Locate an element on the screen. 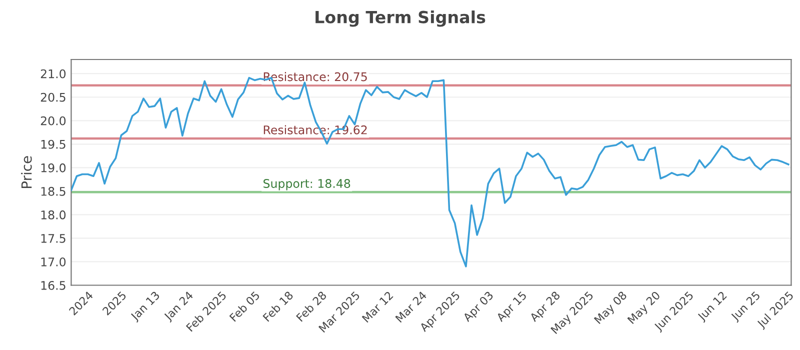 The image size is (800, 350). ref-line-label: Support: 18.48 is located at coordinates (307, 184).